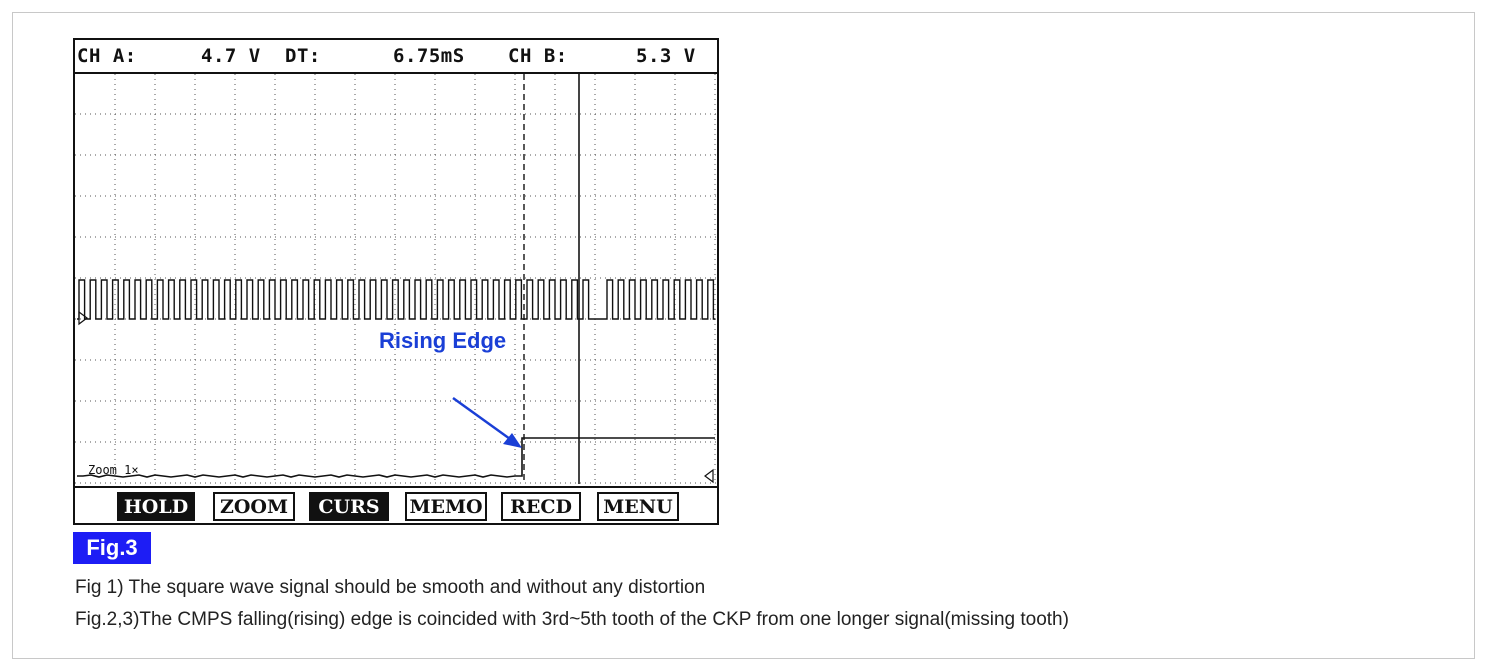 The height and width of the screenshot is (669, 1485). I want to click on hold-button: HOLD, so click(156, 506).